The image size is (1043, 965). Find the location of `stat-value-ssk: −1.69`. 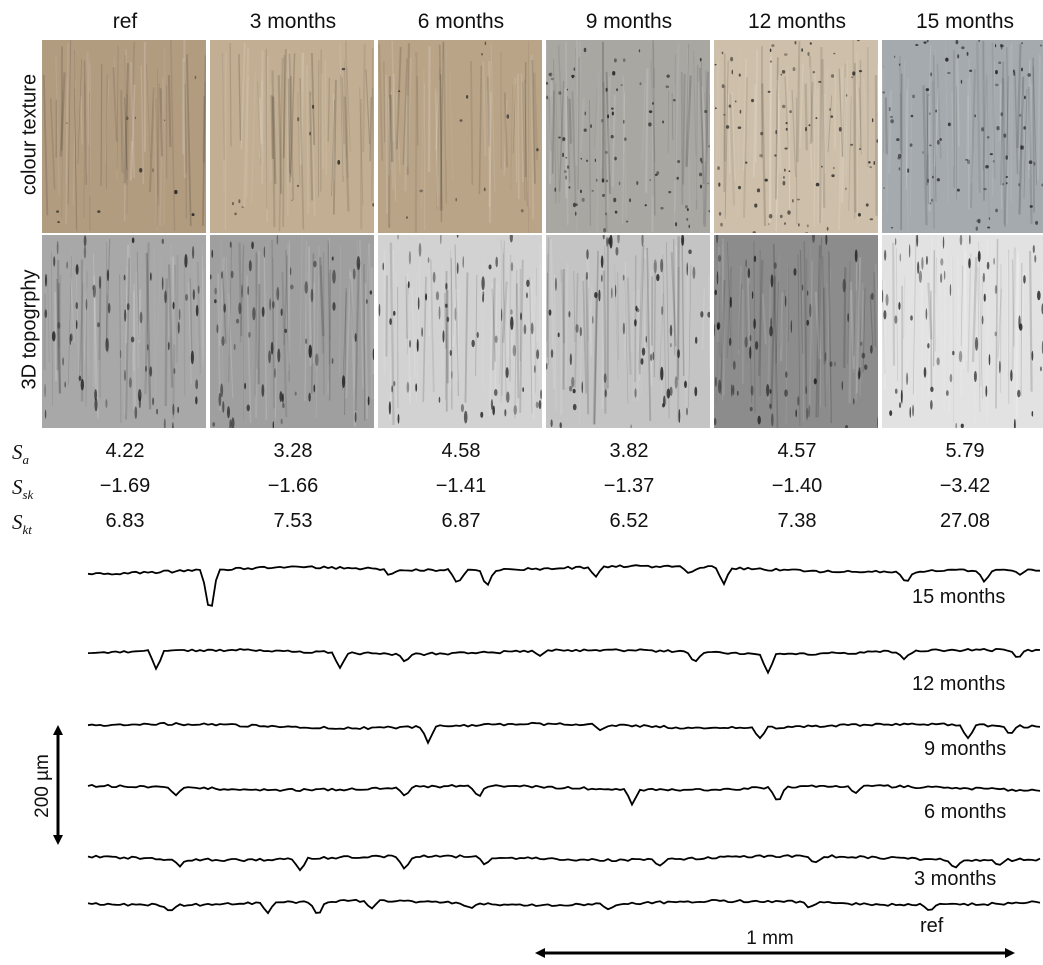

stat-value-ssk: −1.69 is located at coordinates (125, 486).